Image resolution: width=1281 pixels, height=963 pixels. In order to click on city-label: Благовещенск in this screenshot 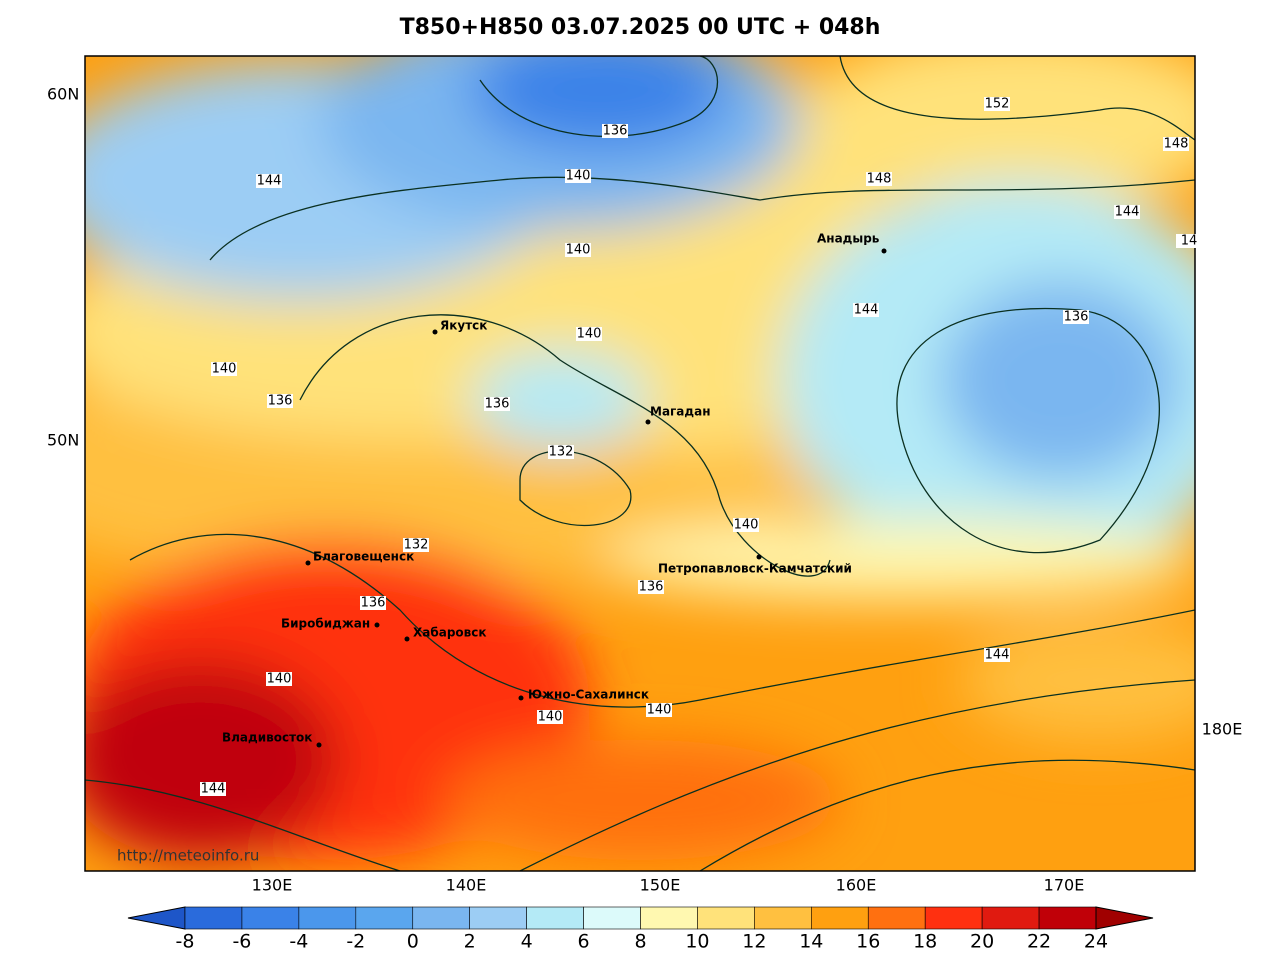, I will do `click(363, 557)`.